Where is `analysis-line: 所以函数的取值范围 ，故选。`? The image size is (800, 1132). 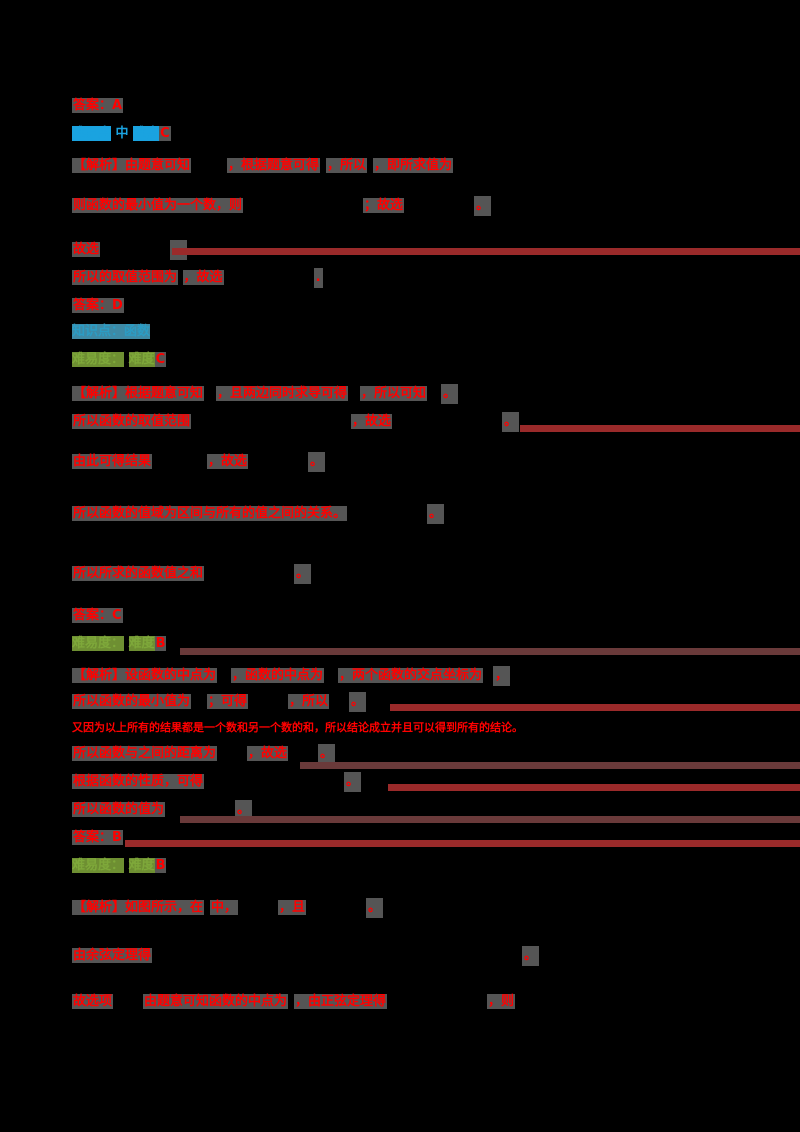 analysis-line: 所以函数的取值范围 ，故选。 is located at coordinates (296, 422).